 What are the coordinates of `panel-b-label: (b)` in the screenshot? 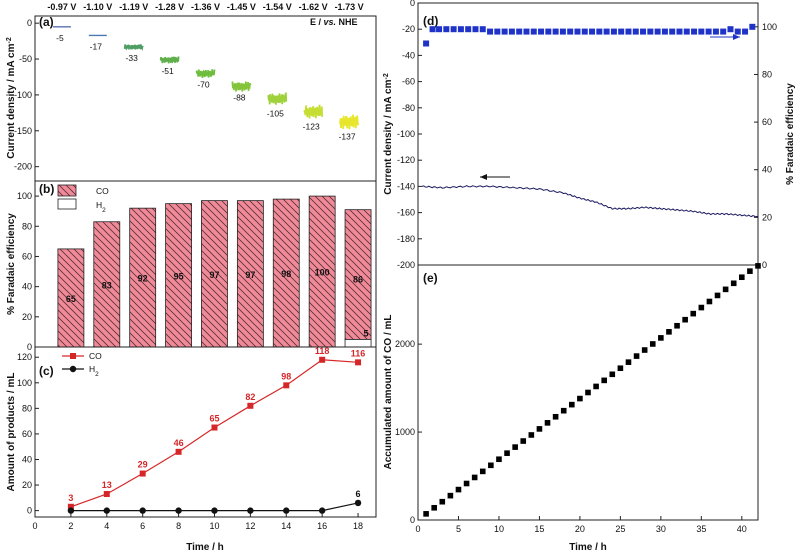 It's located at (46, 189).